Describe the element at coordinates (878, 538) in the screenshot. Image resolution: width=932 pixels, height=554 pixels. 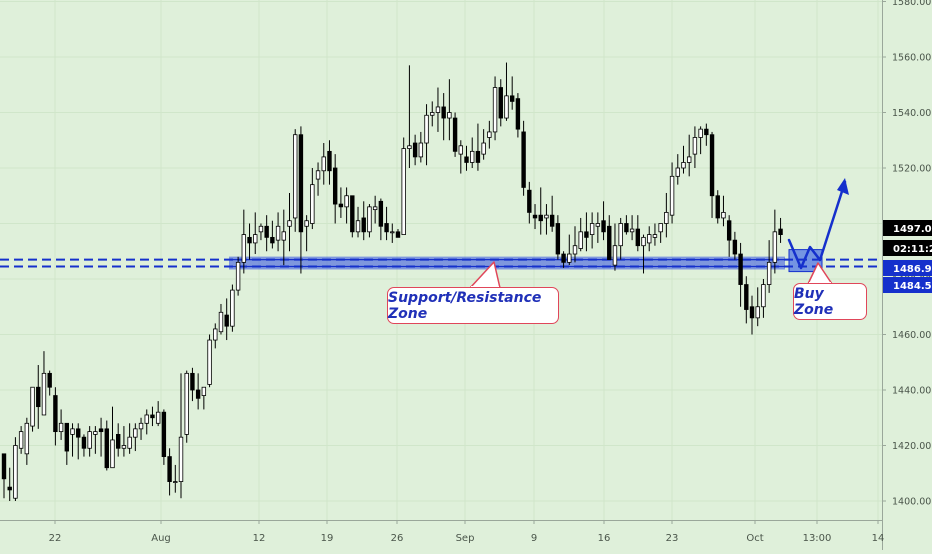
I see `time-axis-label: 14` at that location.